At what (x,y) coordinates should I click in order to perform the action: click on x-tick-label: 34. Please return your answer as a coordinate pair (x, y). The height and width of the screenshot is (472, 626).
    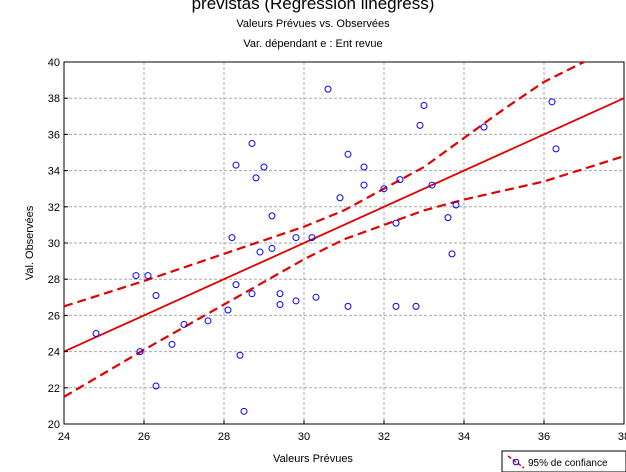
    Looking at the image, I should click on (464, 437).